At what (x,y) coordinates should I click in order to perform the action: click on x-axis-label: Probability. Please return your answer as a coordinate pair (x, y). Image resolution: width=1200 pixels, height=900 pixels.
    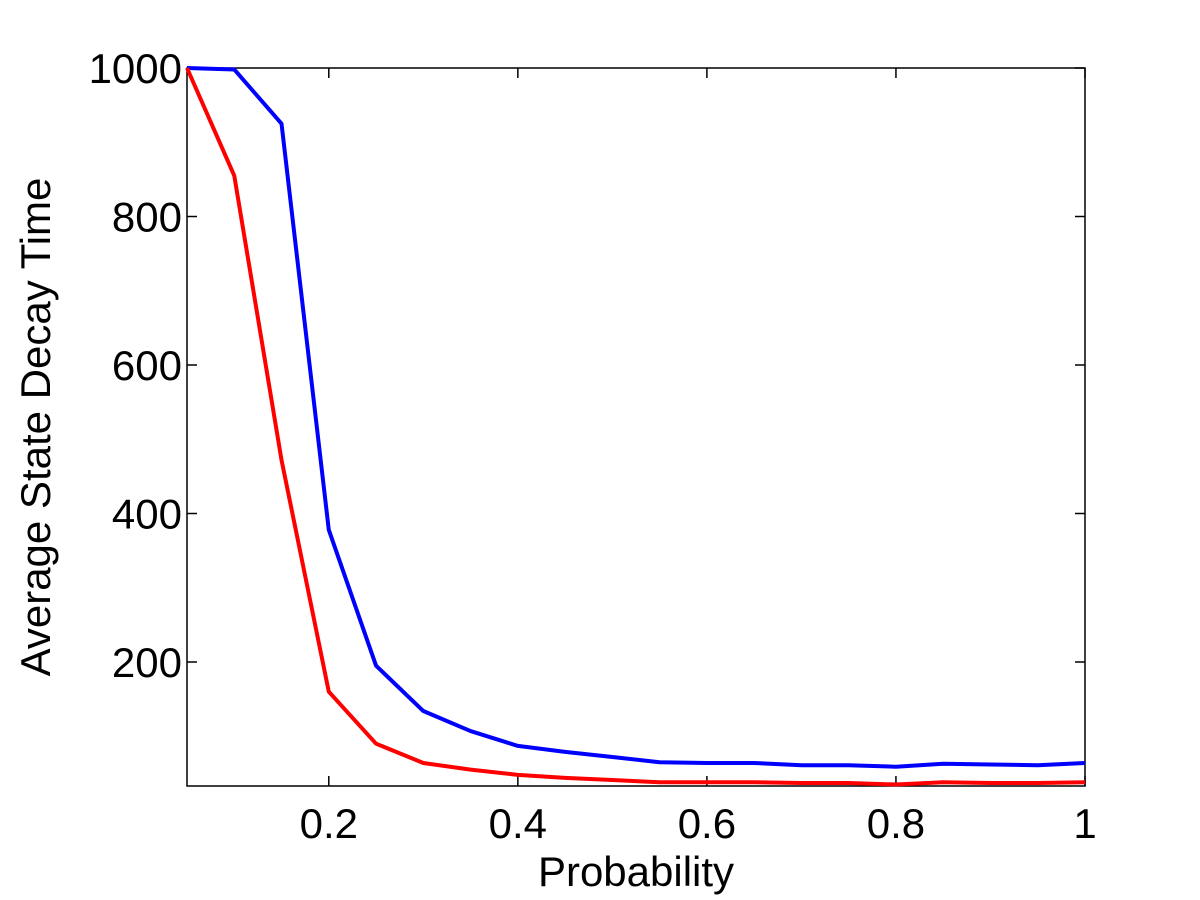
    Looking at the image, I should click on (636, 871).